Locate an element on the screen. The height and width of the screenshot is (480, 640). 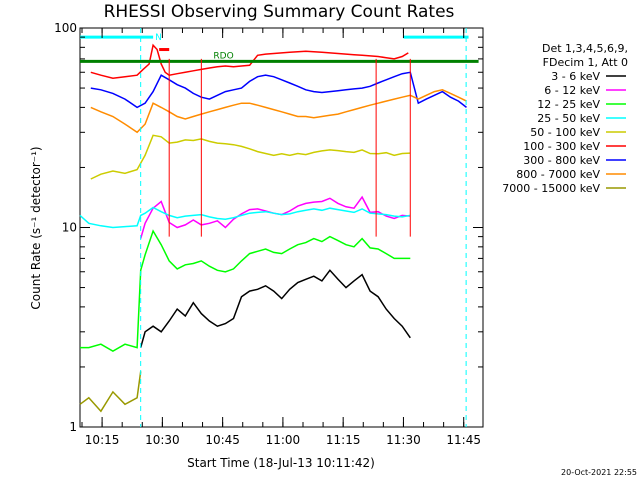
legend-label-5: 100 - 300 keV is located at coordinates (561, 146).